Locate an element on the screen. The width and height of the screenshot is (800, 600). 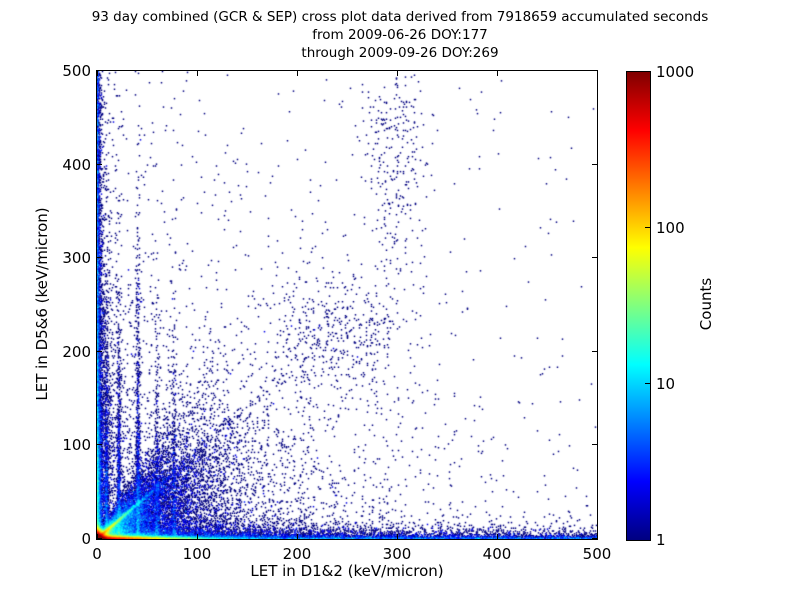
y-axis-label: LET in D5&6 (keV/micron) is located at coordinates (42, 304).